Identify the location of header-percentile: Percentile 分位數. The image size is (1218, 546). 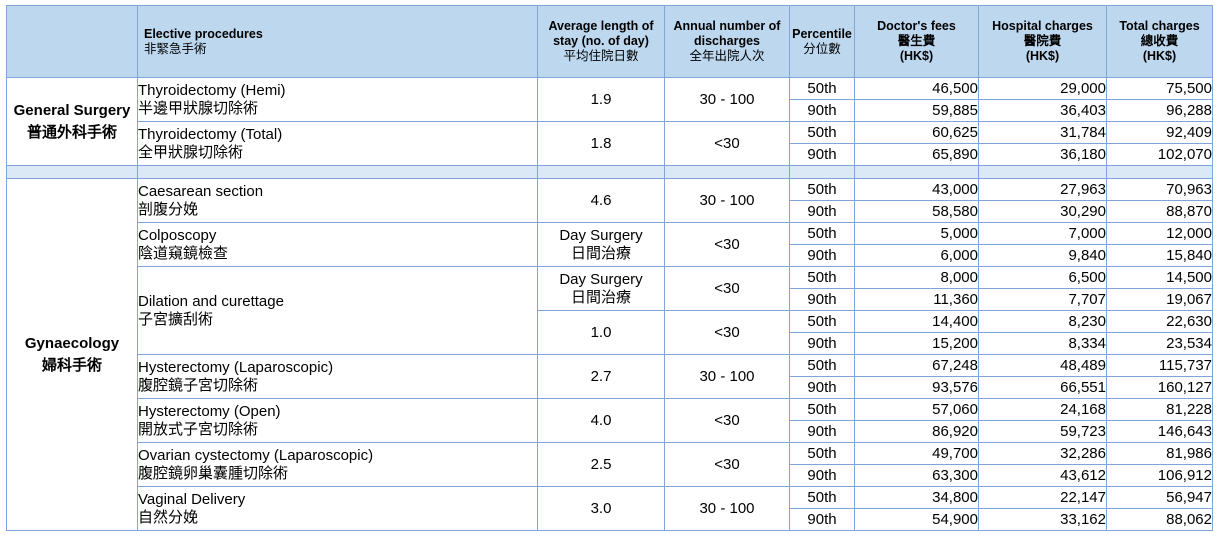
(822, 41).